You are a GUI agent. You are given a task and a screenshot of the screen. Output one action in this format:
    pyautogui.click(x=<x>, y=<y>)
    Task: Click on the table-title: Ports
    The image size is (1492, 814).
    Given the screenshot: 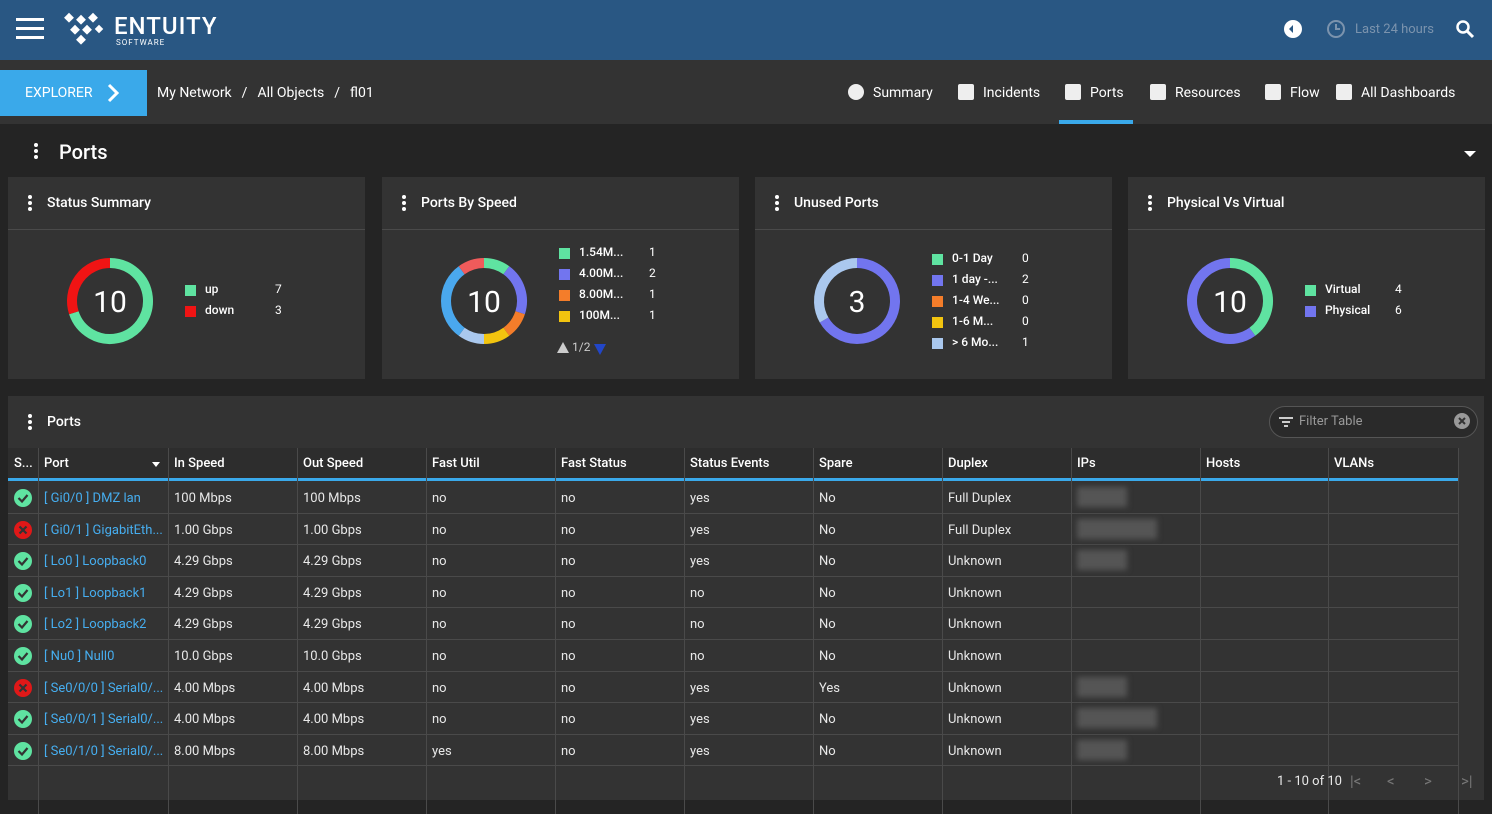 What is the action you would take?
    pyautogui.click(x=64, y=422)
    